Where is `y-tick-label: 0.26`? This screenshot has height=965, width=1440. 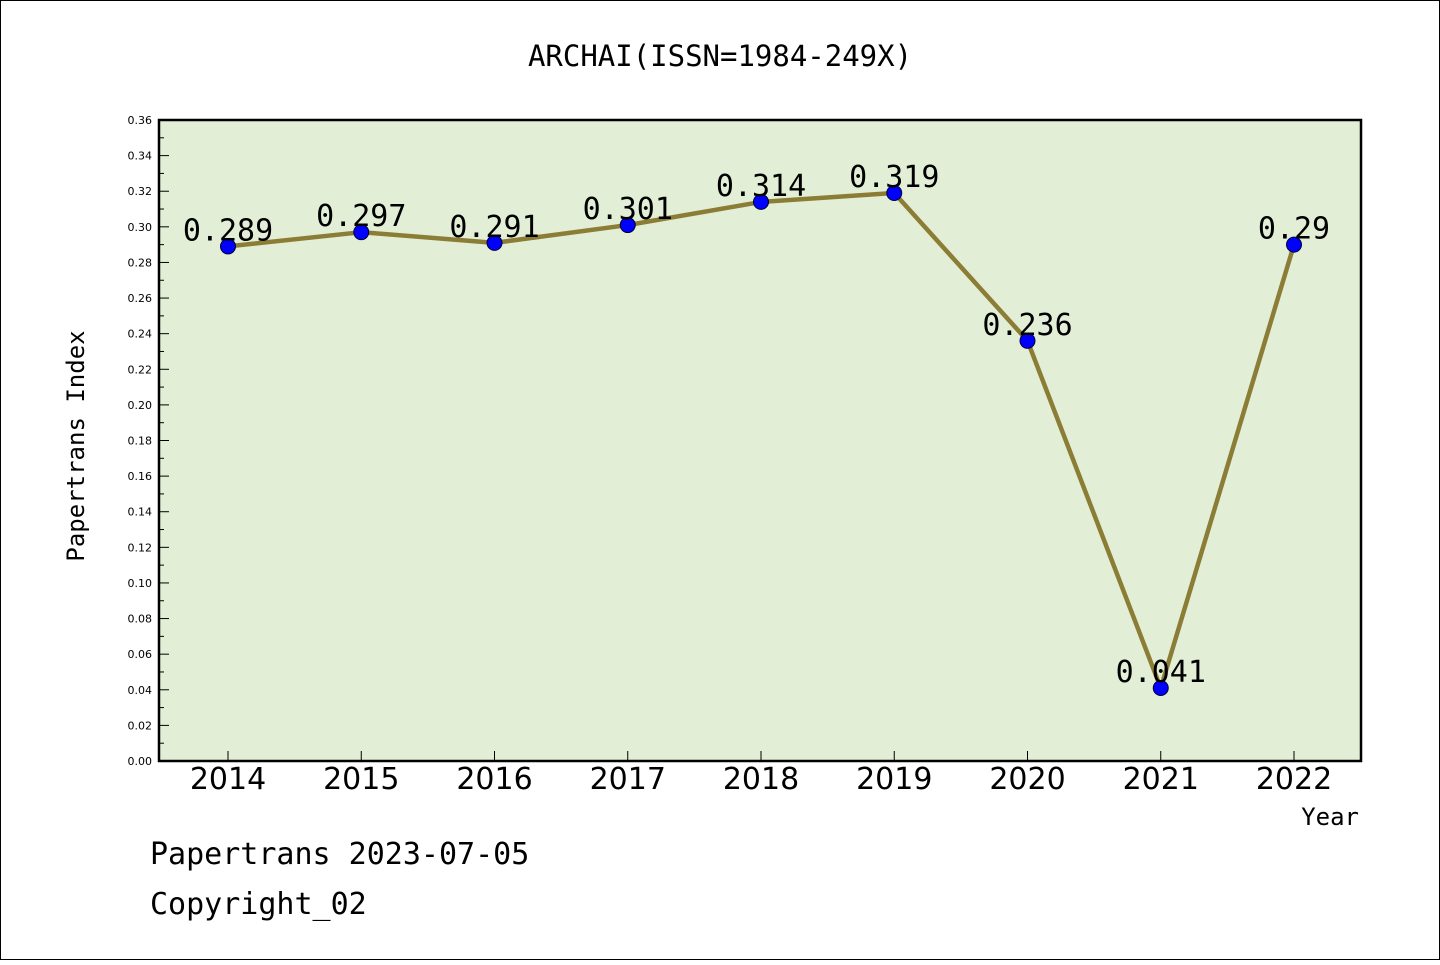 y-tick-label: 0.26 is located at coordinates (140, 298).